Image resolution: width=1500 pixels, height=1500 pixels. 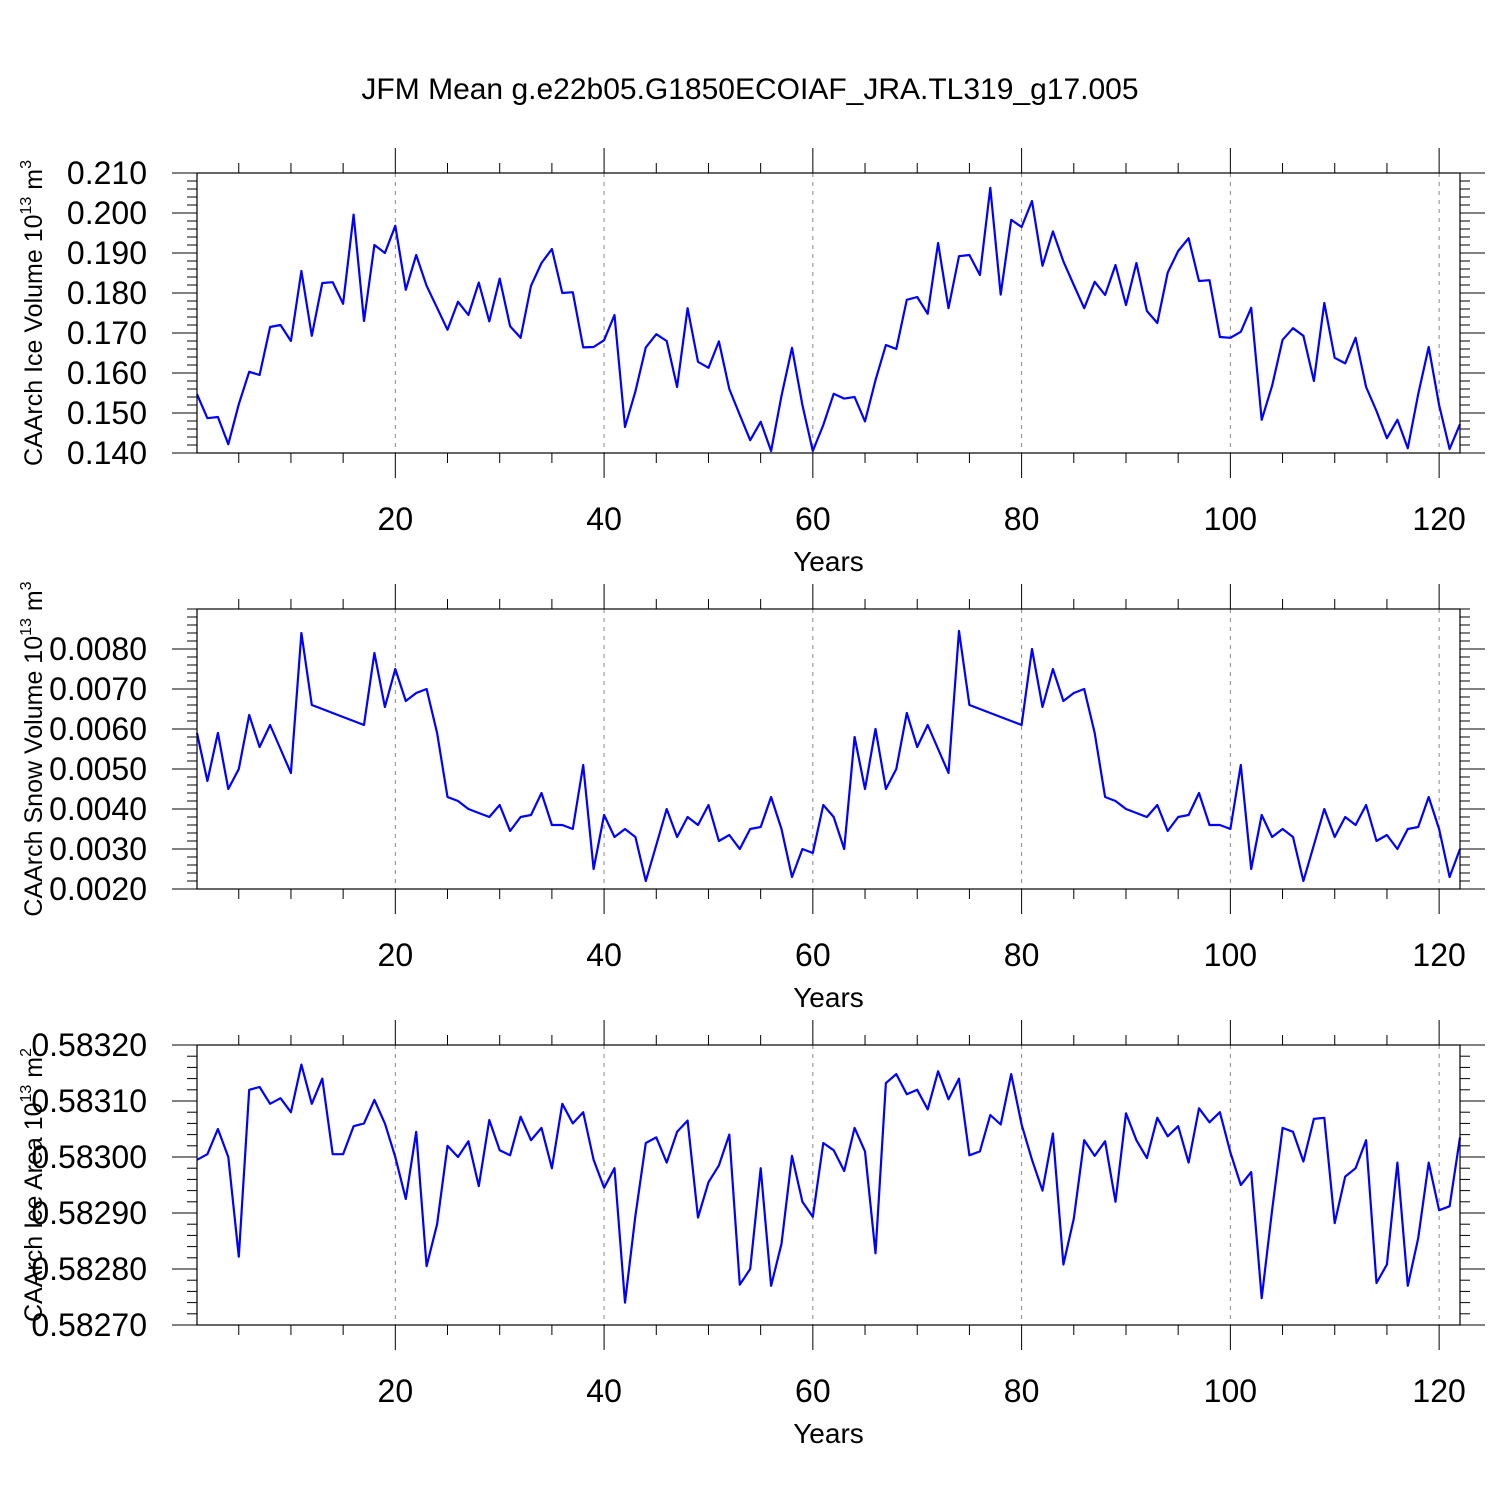 I want to click on y-axis-label-unit: m, so click(x=34, y=1071).